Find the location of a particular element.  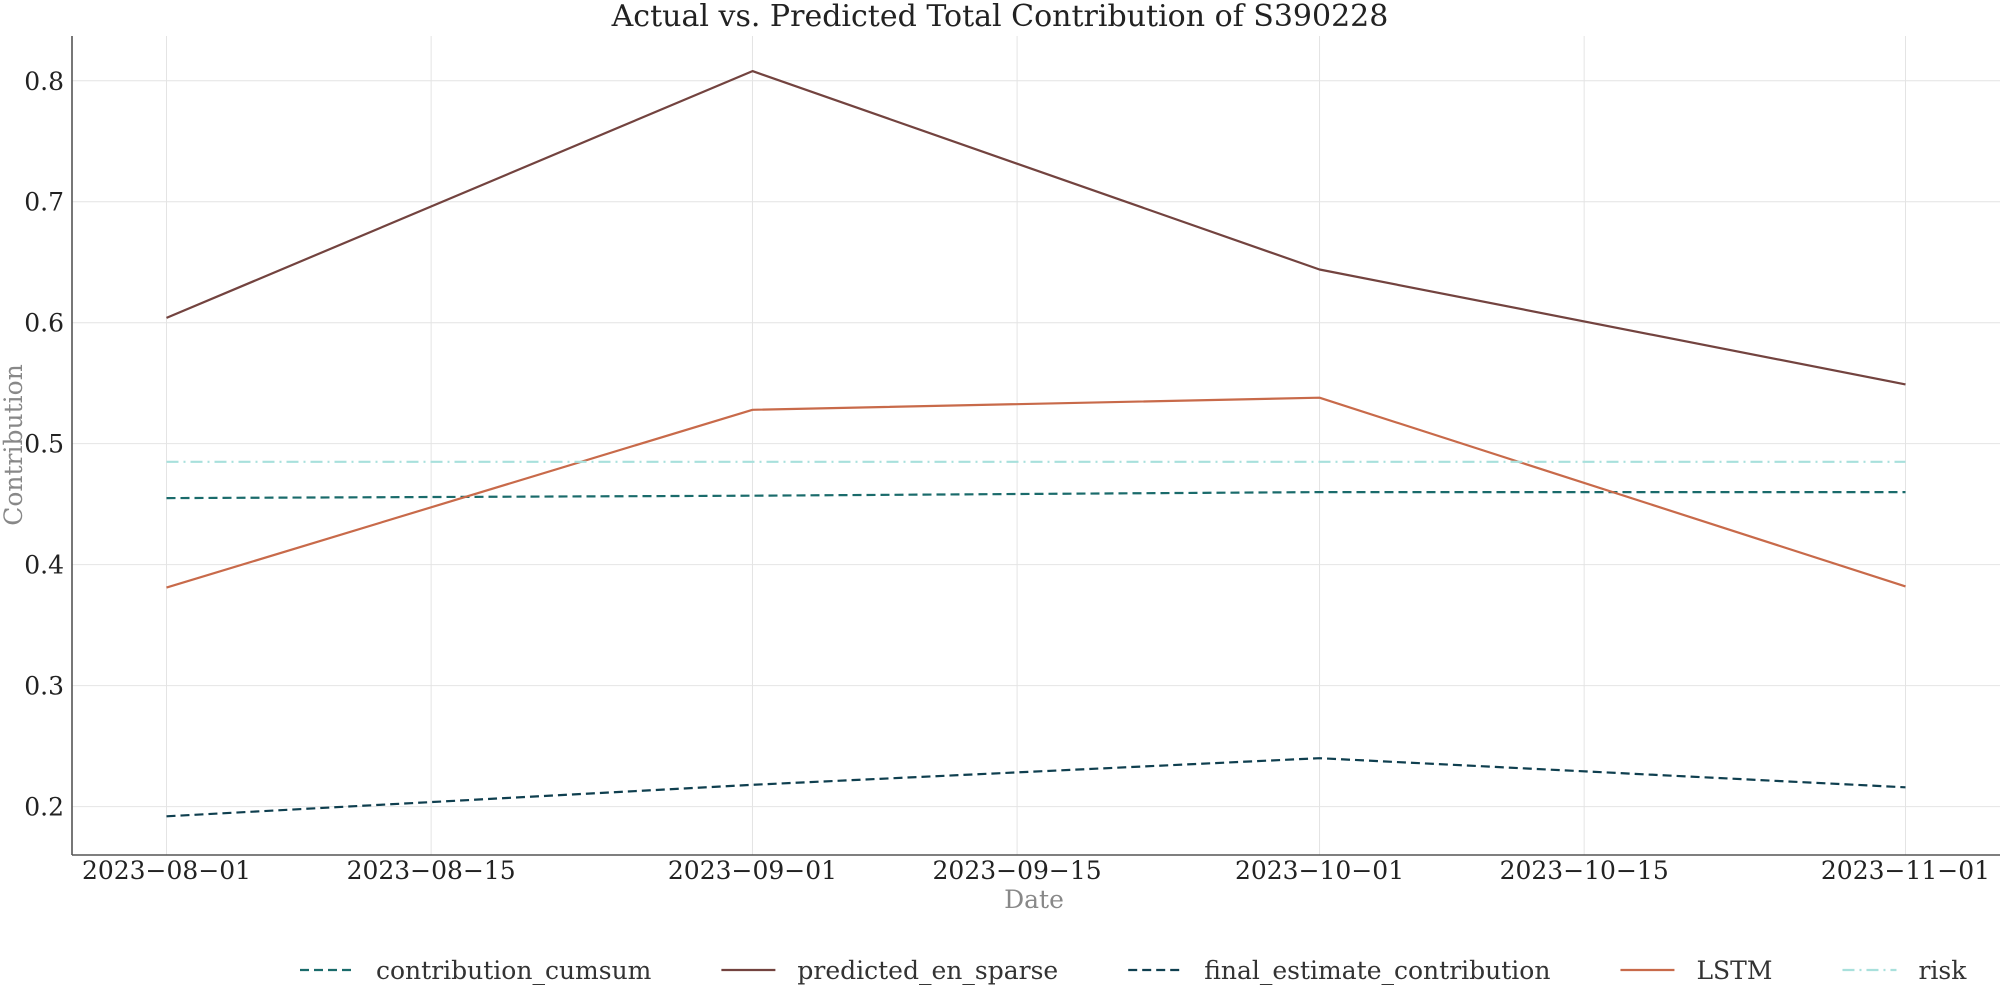

y-tick-label: 0.6 is located at coordinates (44, 323).